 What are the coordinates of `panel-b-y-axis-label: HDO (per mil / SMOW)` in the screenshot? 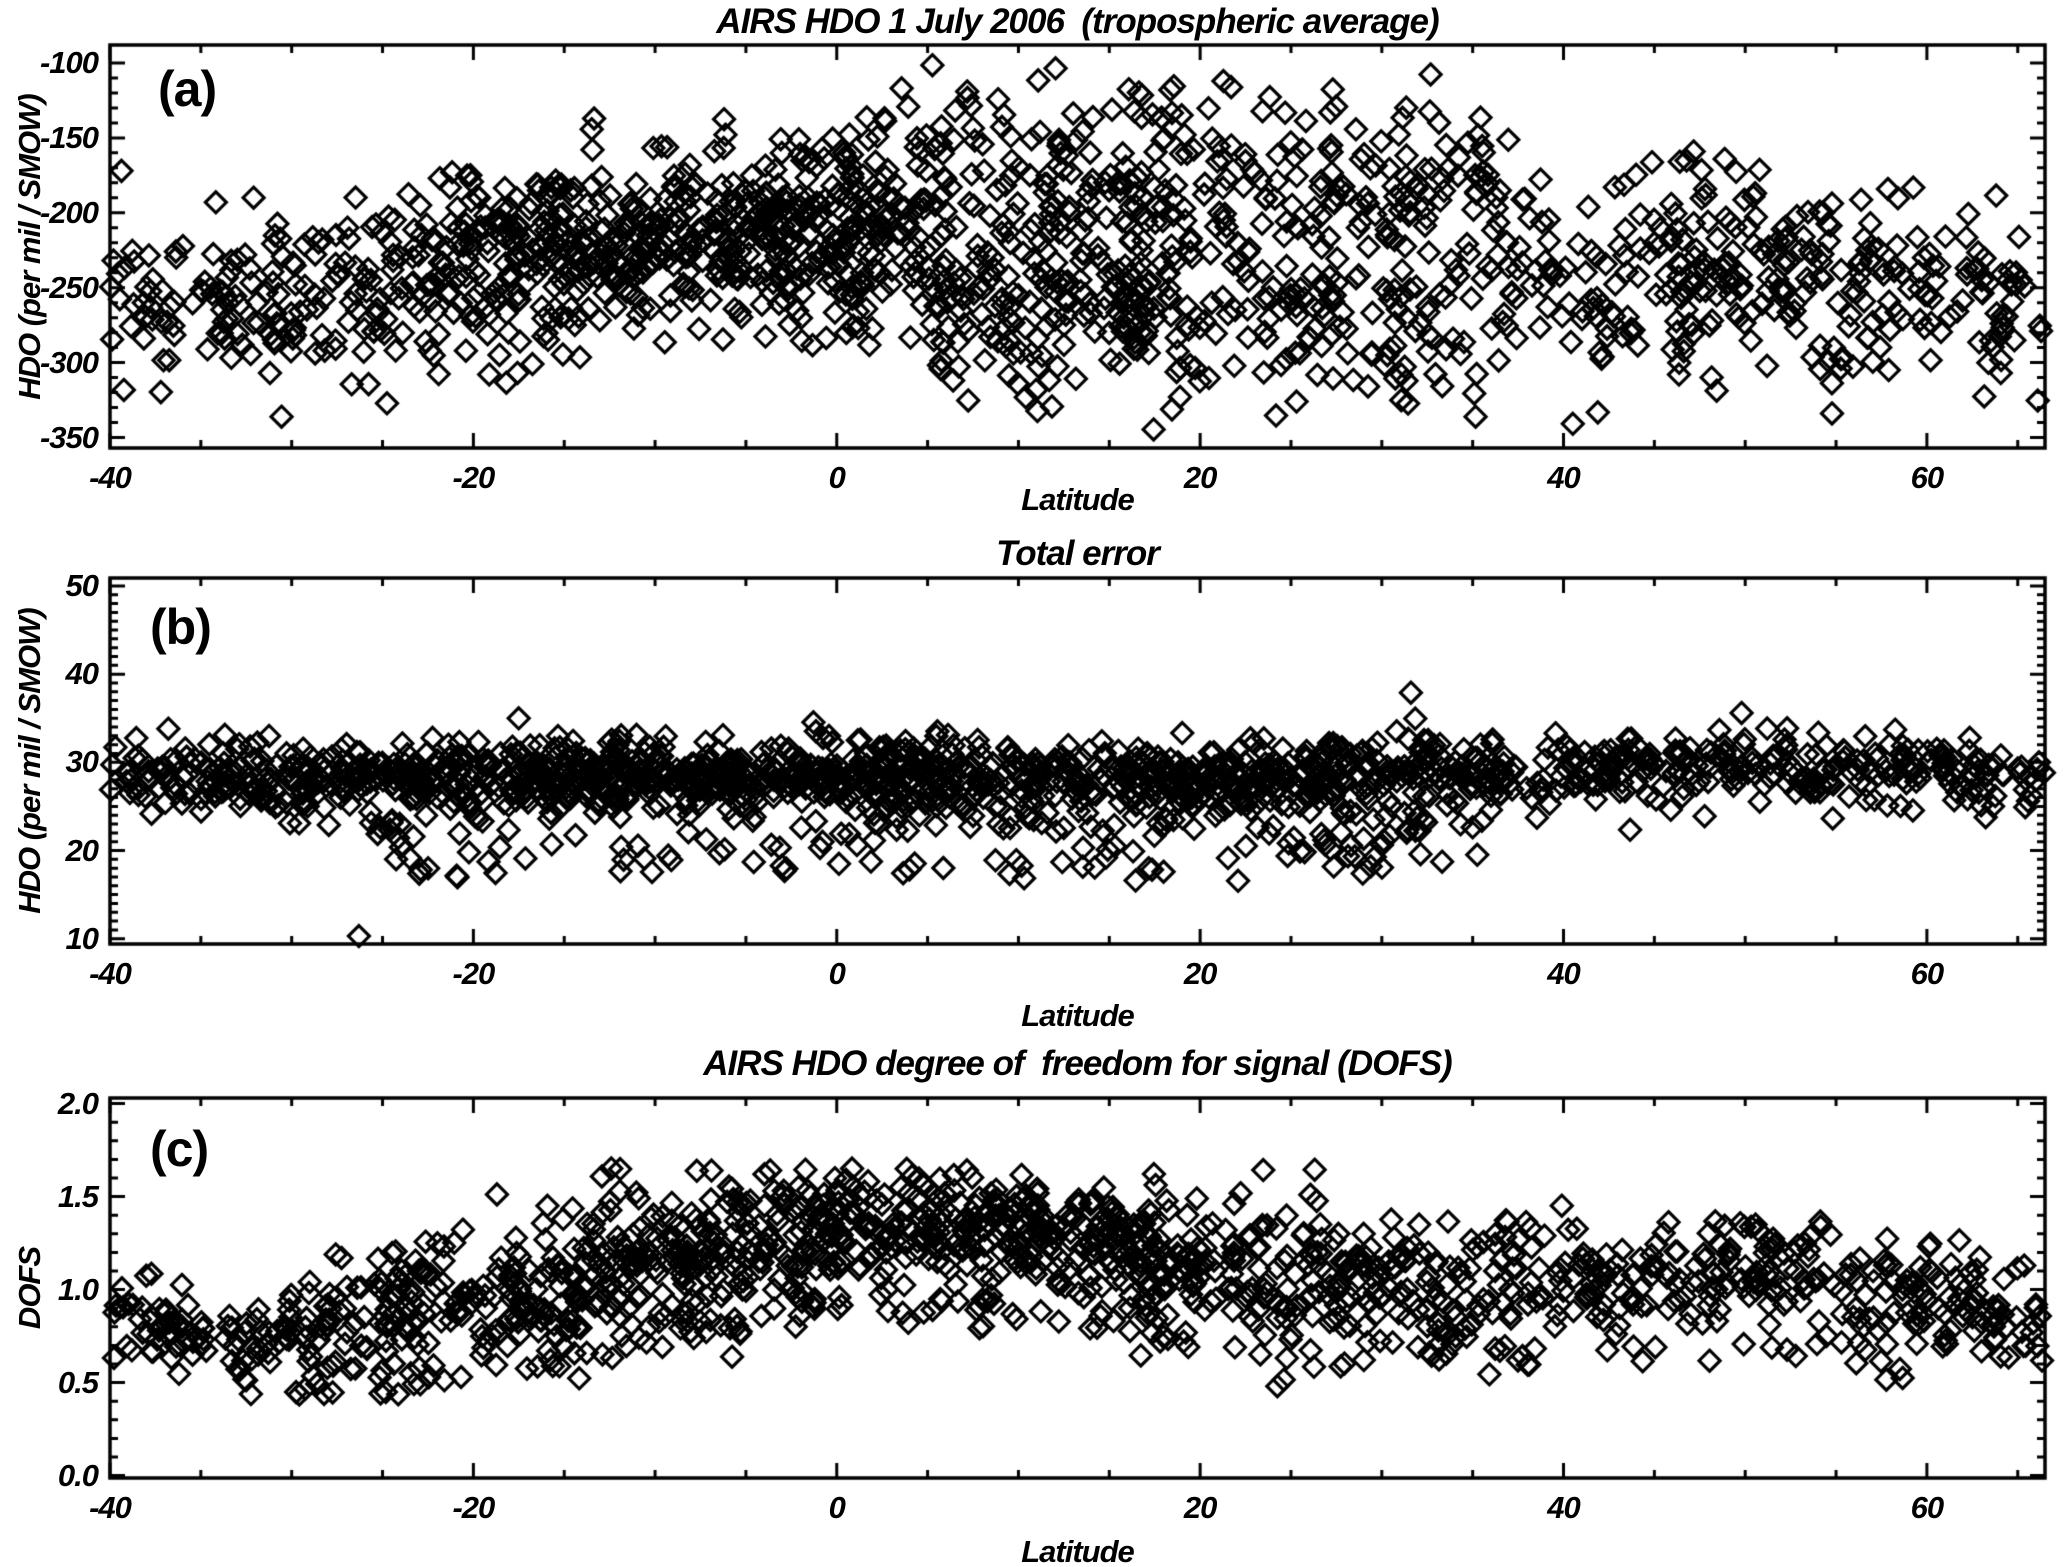 It's located at (29, 761).